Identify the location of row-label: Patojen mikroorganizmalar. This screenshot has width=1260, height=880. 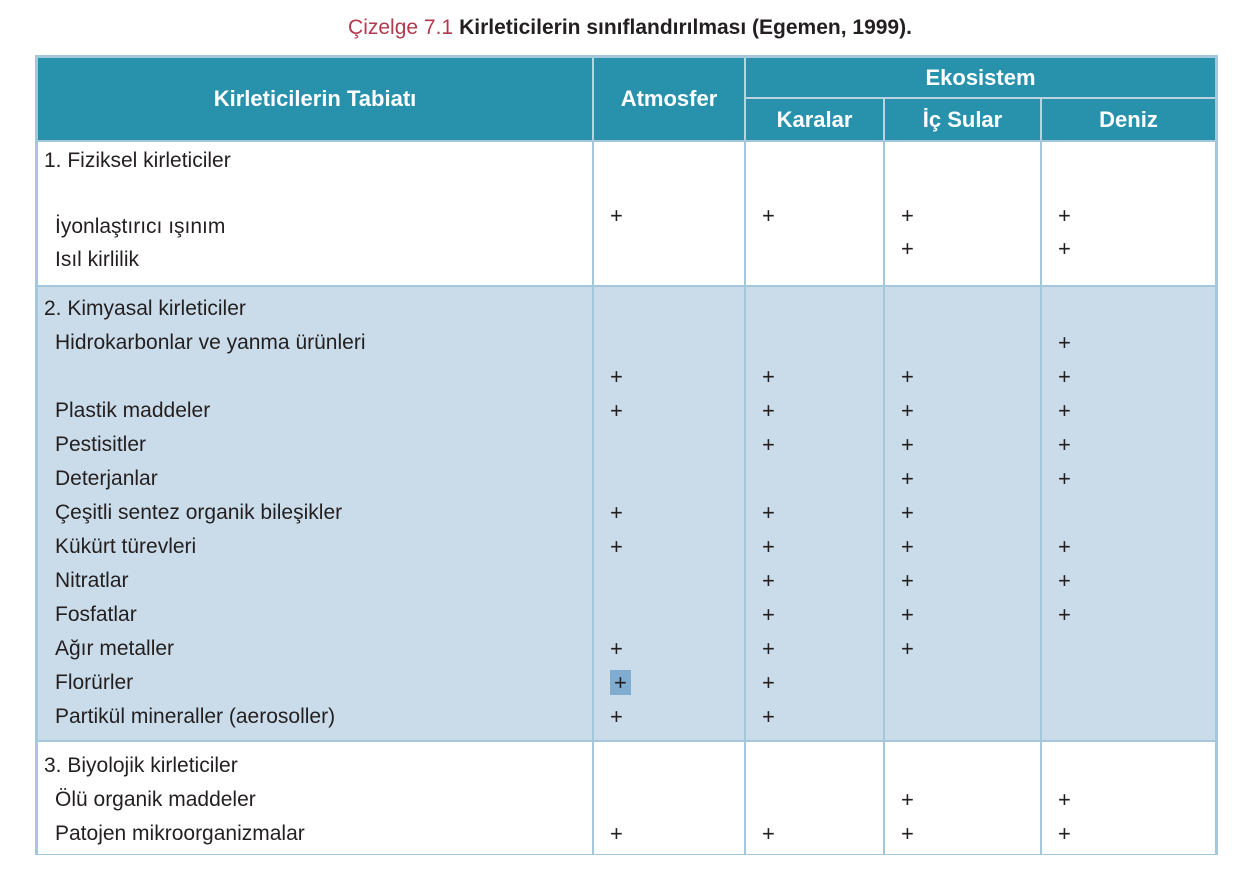
(180, 833).